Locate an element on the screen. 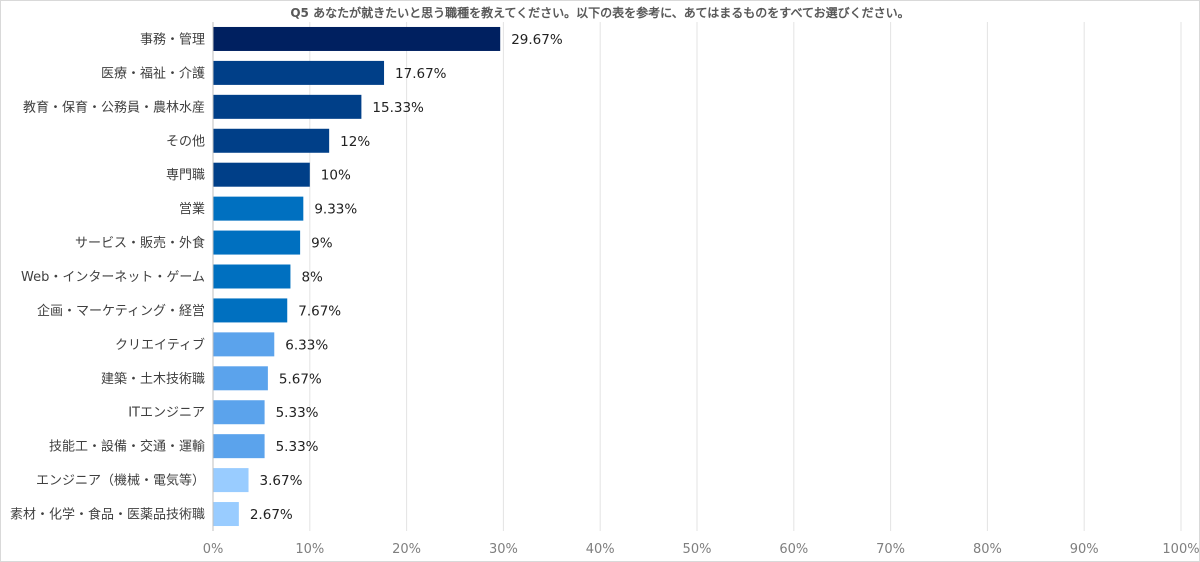 The width and height of the screenshot is (1200, 562). x-tick-labels: 0% 10% 20% 30% 40% 50% 60% 70% 80% 90% 100% is located at coordinates (701, 549).